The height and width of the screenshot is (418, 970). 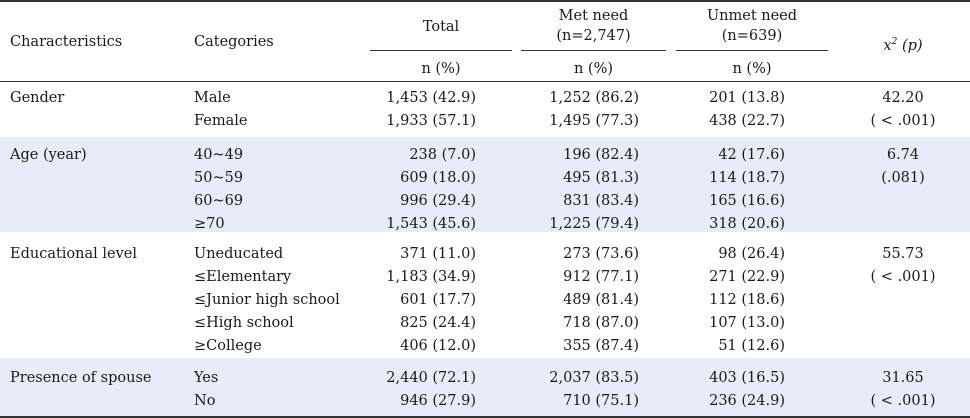 I want to click on group-gender-categories: Male Female, so click(x=220, y=110).